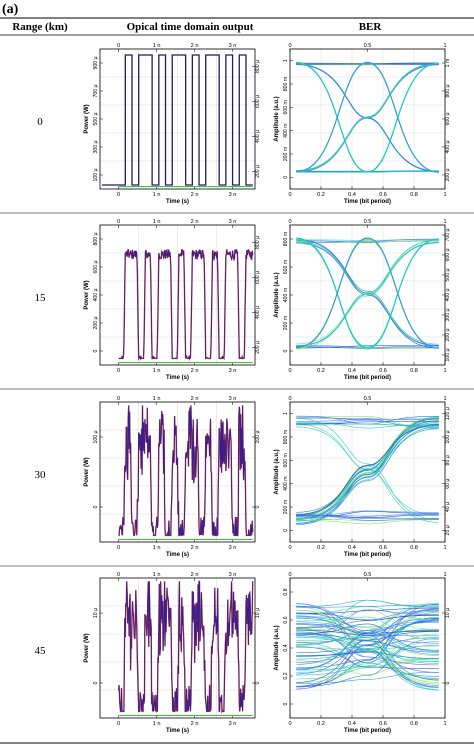 The image size is (474, 745). Describe the element at coordinates (258, 347) in the screenshot. I see `y-right-tick-label: 200 μ` at that location.